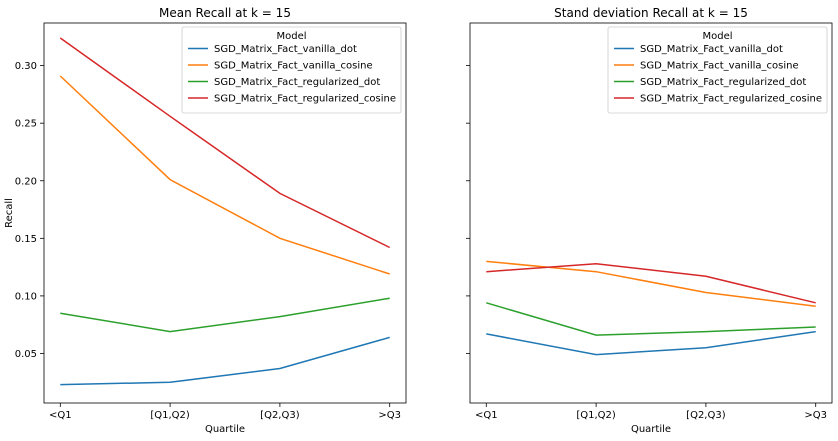 This screenshot has height=441, width=838. I want to click on chart-title: Mean Recall at k = 15, so click(225, 13).